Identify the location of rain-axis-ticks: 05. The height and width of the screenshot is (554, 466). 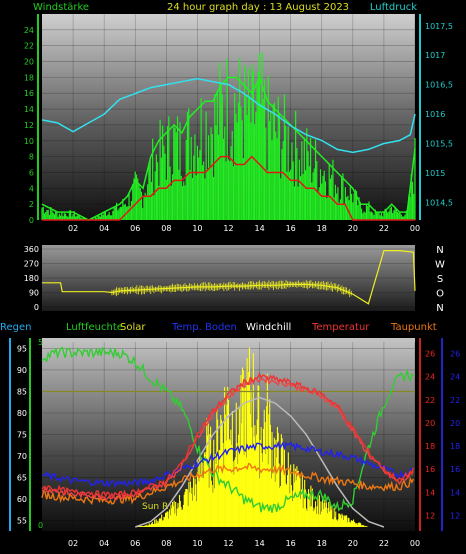
(40, 434).